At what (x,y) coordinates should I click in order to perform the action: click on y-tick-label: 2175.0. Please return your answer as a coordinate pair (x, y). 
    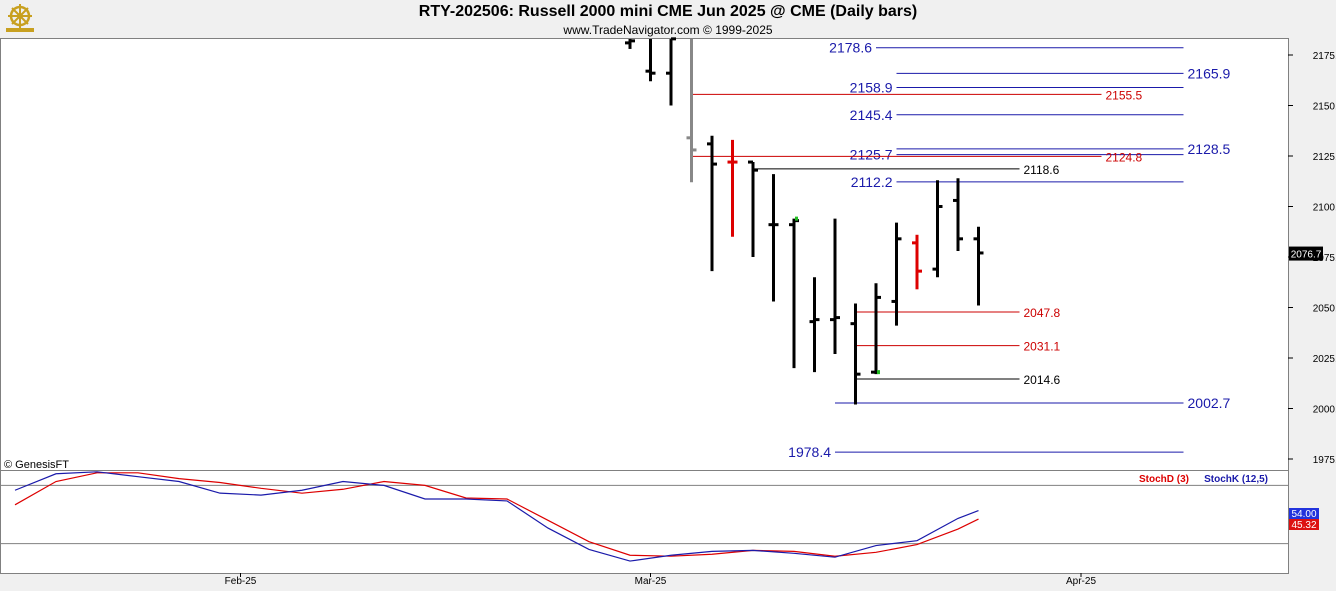
    Looking at the image, I should click on (1324, 56).